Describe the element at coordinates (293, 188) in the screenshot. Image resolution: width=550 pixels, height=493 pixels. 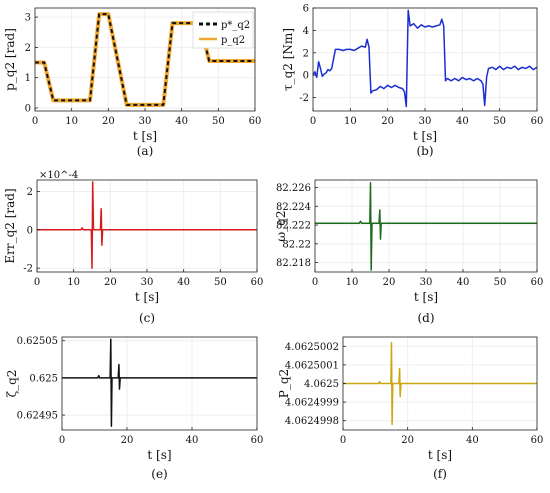
I see `y-tick-label: 82.226` at that location.